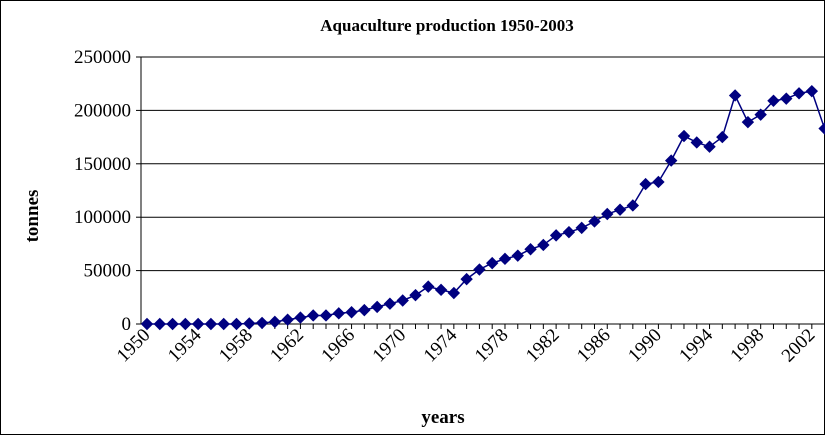 The height and width of the screenshot is (435, 825). I want to click on chart-title: Aquaculture production 1950-2003, so click(446, 25).